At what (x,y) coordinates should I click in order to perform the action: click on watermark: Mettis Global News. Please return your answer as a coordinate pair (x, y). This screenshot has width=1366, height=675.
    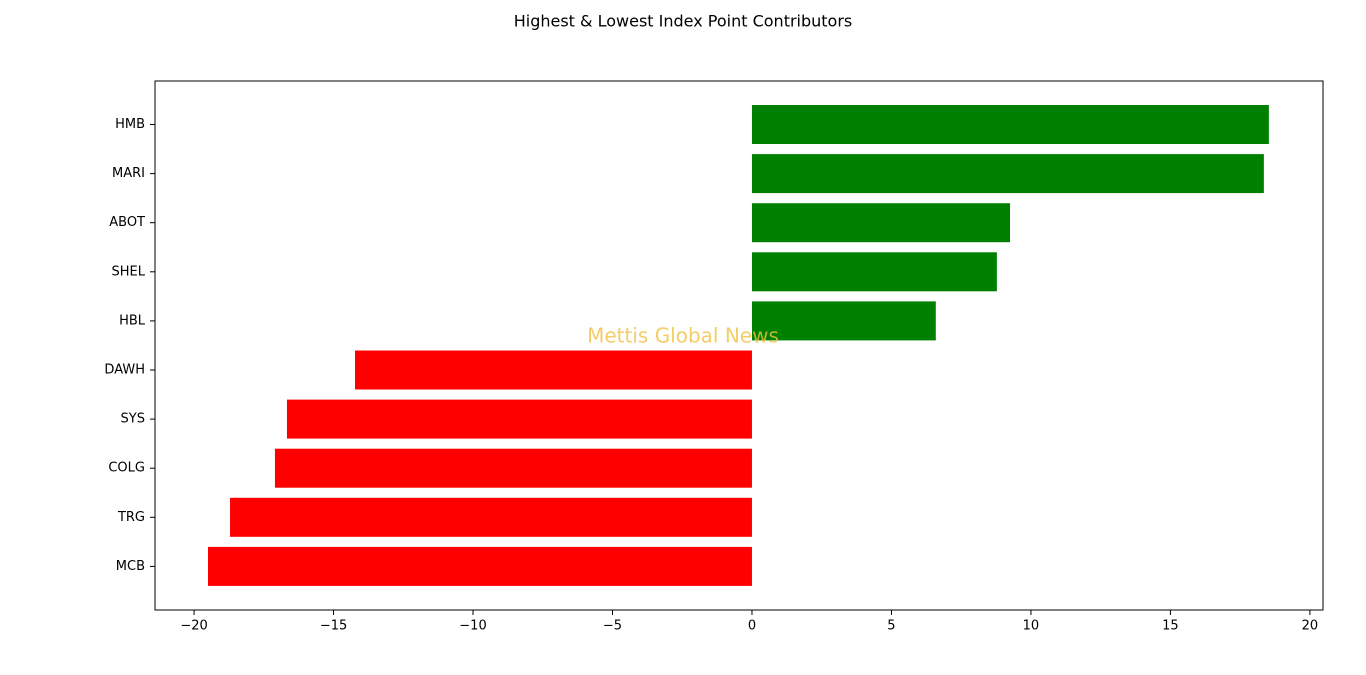
    Looking at the image, I should click on (683, 336).